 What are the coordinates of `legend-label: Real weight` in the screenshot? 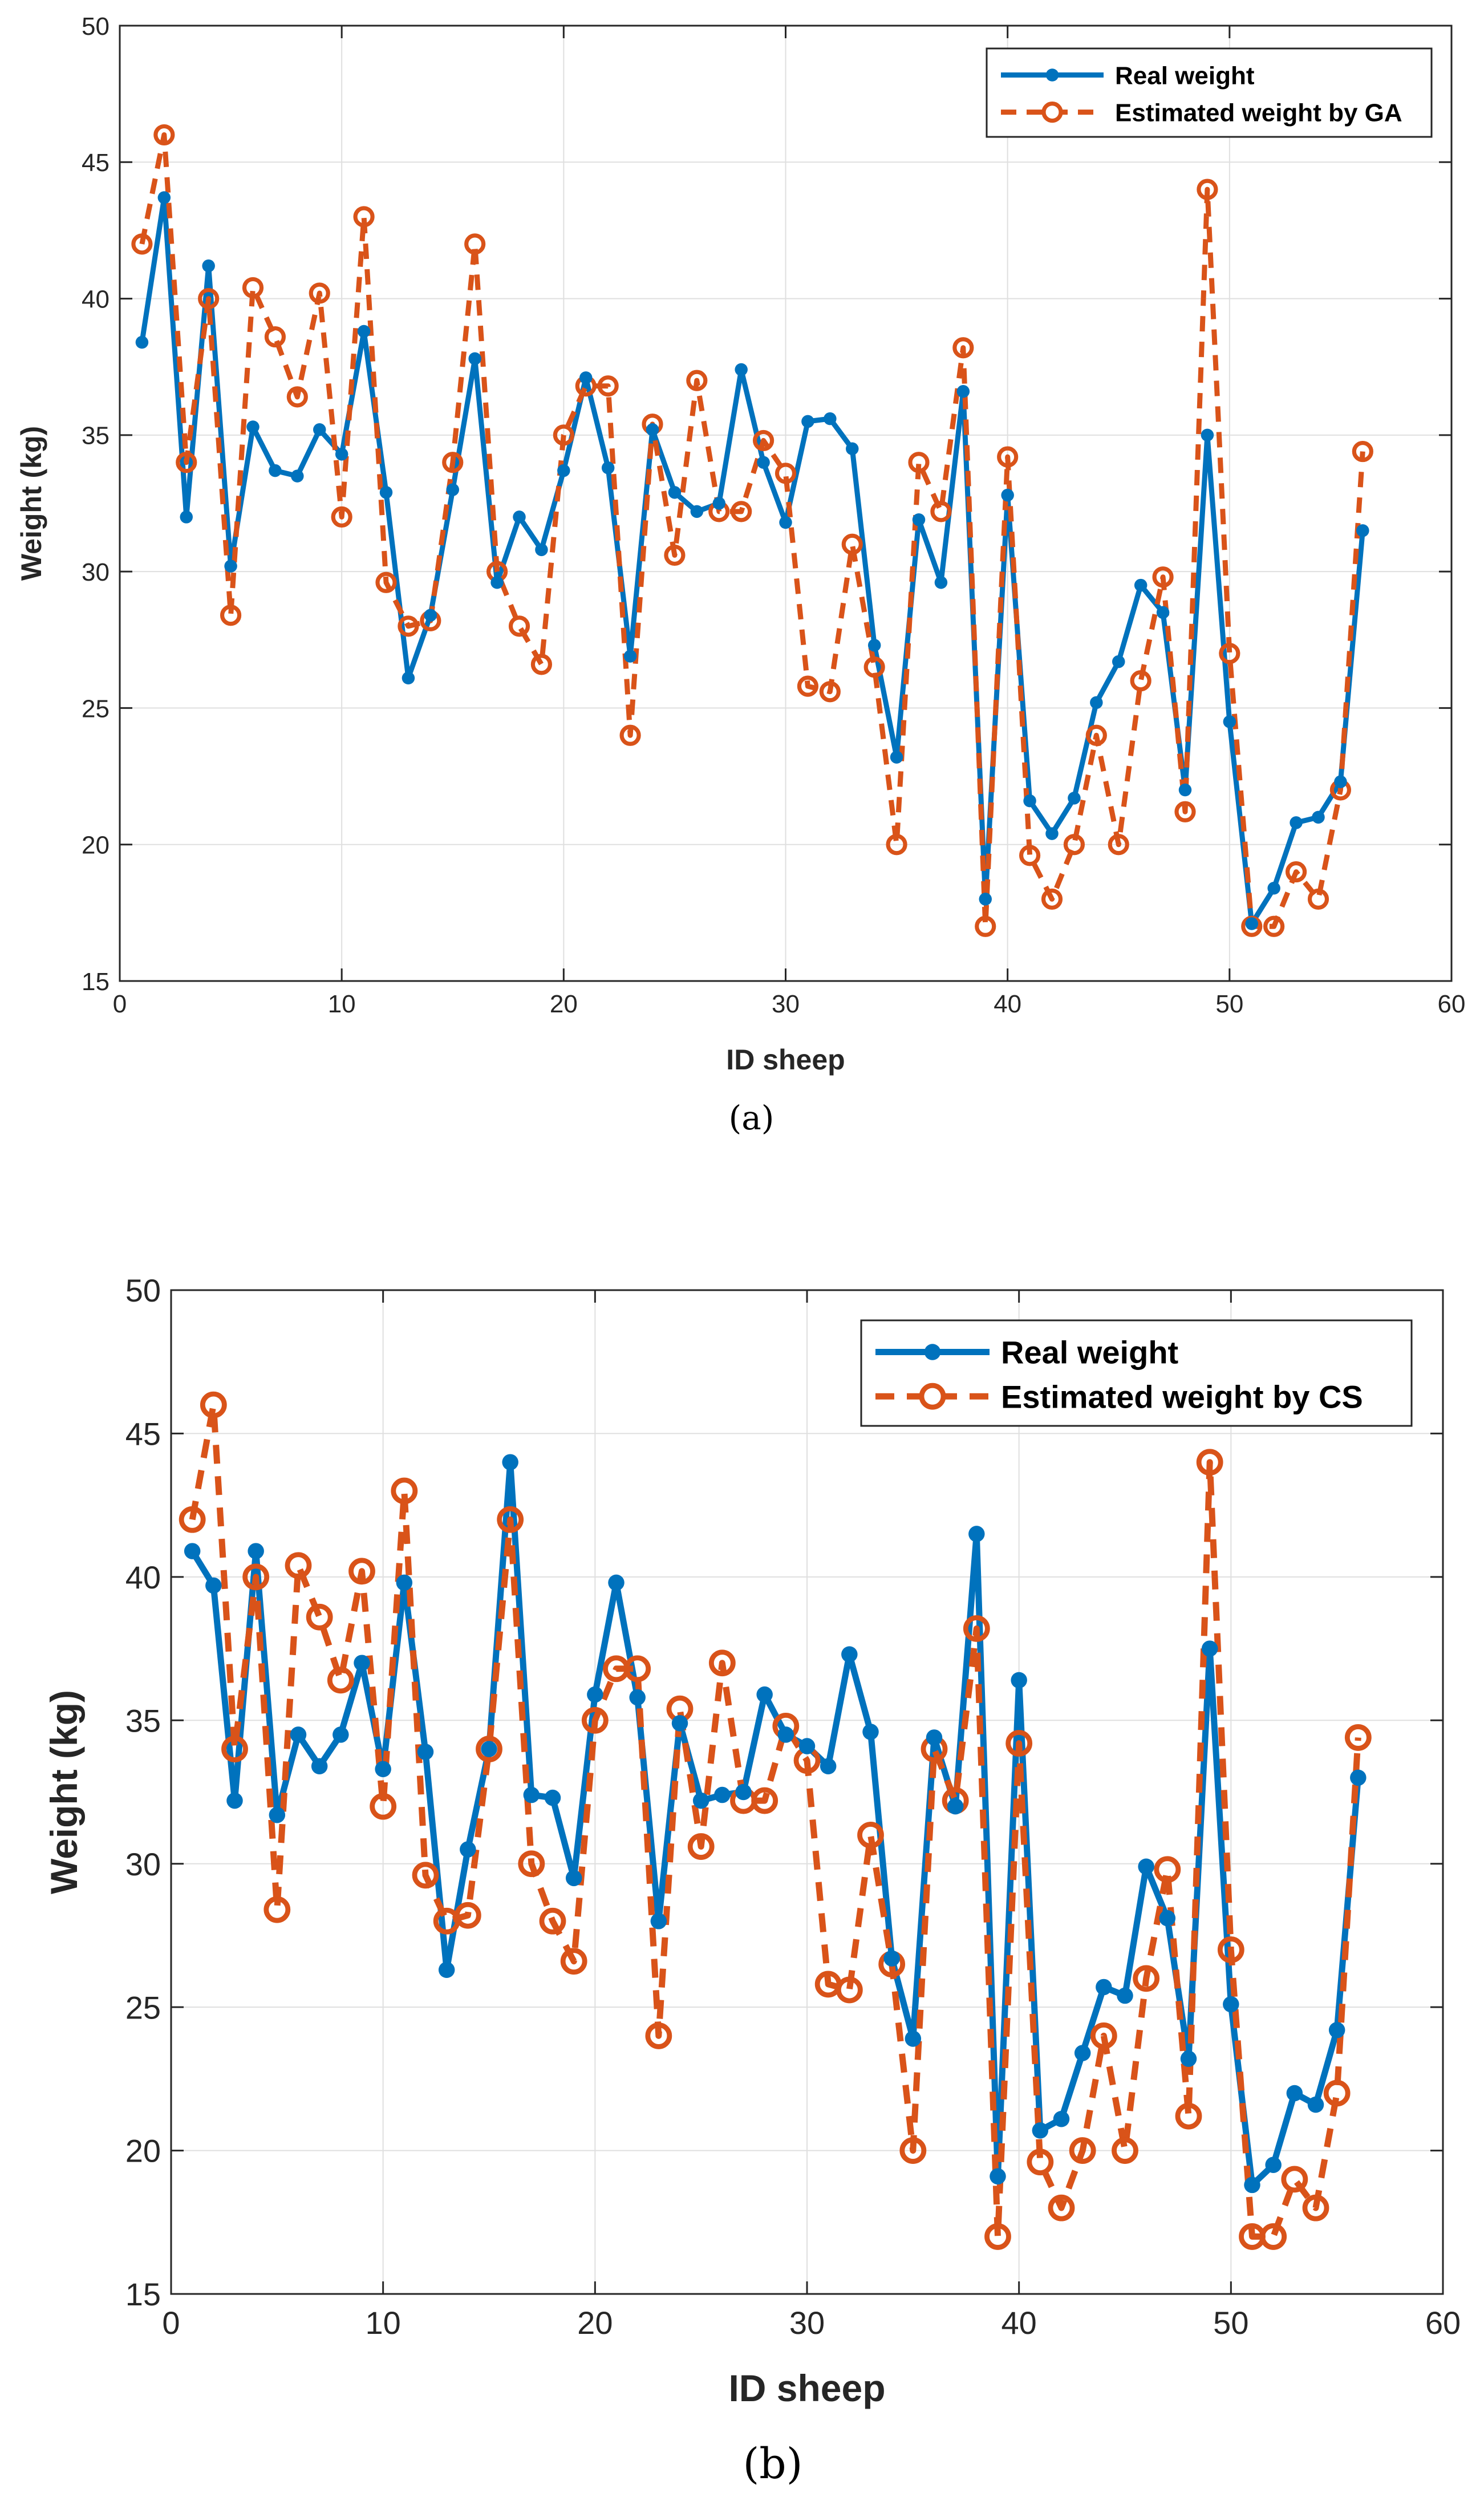 It's located at (1185, 76).